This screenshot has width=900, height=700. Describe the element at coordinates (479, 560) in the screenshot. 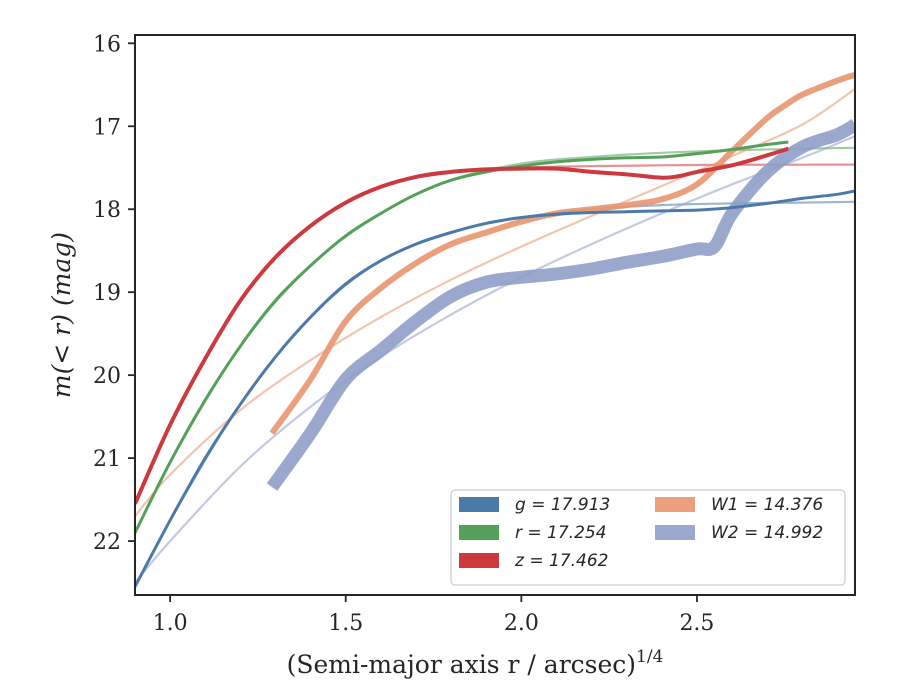

I see `legend-swatch-z` at that location.